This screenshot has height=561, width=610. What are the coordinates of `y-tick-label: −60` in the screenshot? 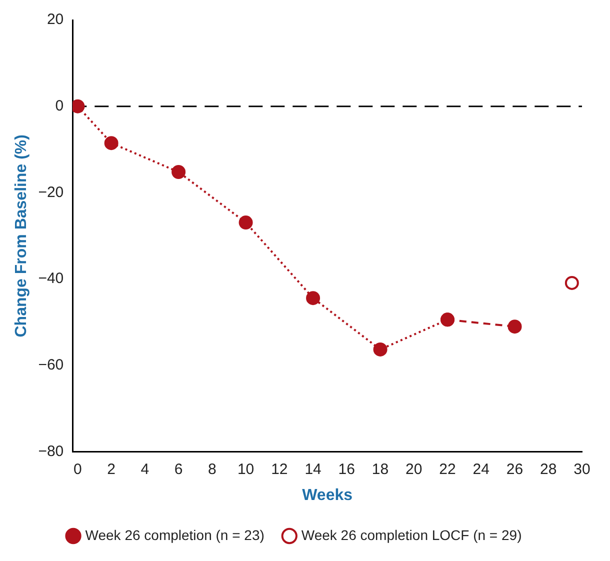 It's located at (51, 365).